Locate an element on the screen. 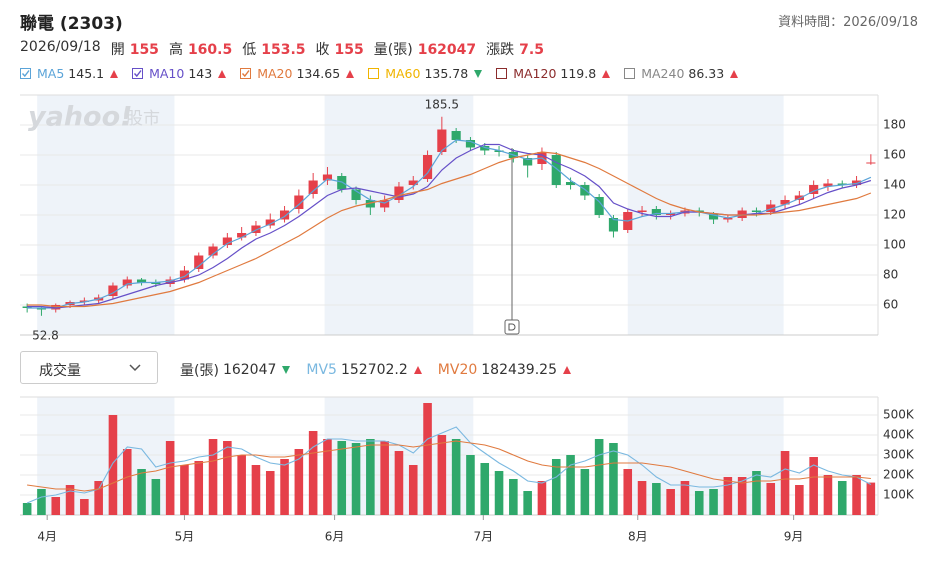  legend-name: MV5 is located at coordinates (321, 370).